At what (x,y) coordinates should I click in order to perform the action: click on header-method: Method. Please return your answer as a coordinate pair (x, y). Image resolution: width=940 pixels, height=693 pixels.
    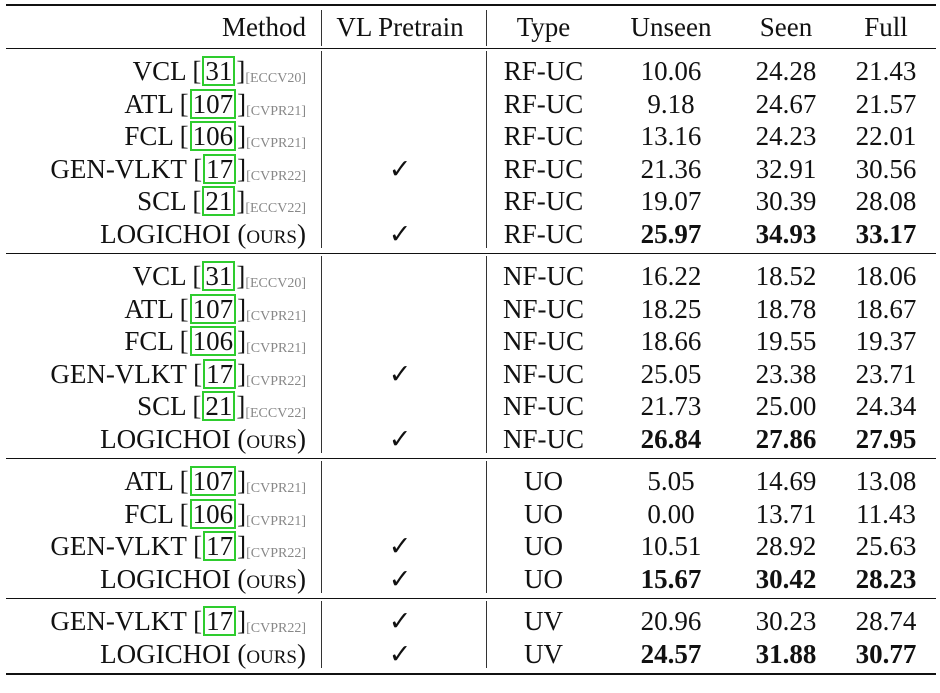
    Looking at the image, I should click on (264, 27).